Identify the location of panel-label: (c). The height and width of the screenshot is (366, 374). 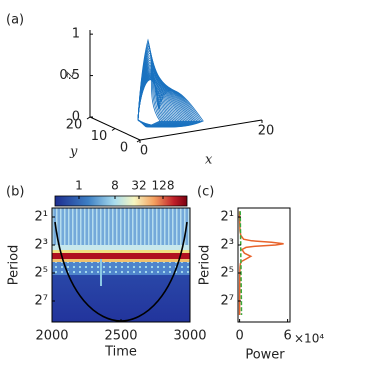
(205, 192).